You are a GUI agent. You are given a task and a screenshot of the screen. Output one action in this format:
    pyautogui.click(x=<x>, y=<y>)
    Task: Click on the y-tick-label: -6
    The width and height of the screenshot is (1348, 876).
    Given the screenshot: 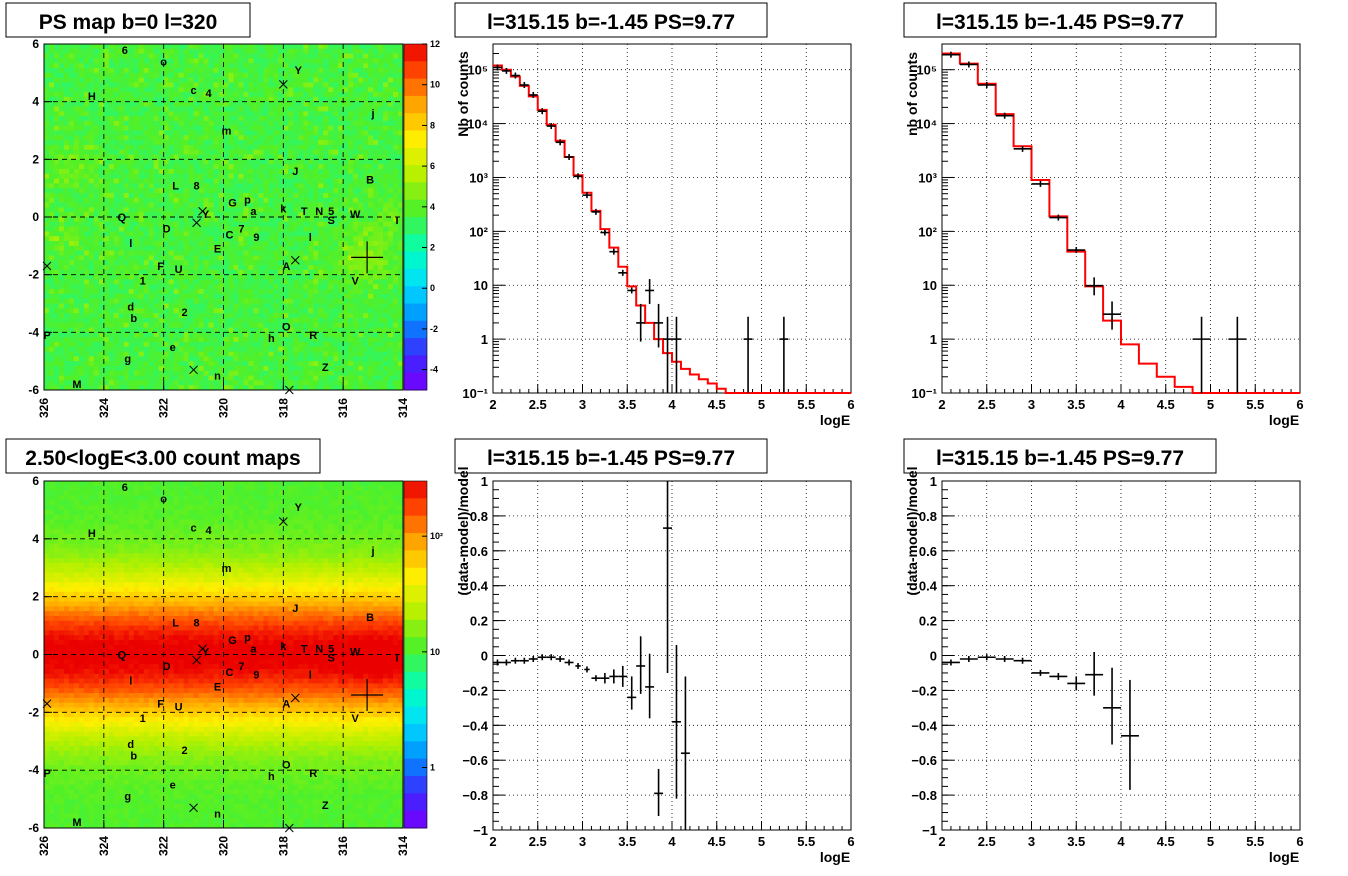 What is the action you would take?
    pyautogui.click(x=33, y=390)
    